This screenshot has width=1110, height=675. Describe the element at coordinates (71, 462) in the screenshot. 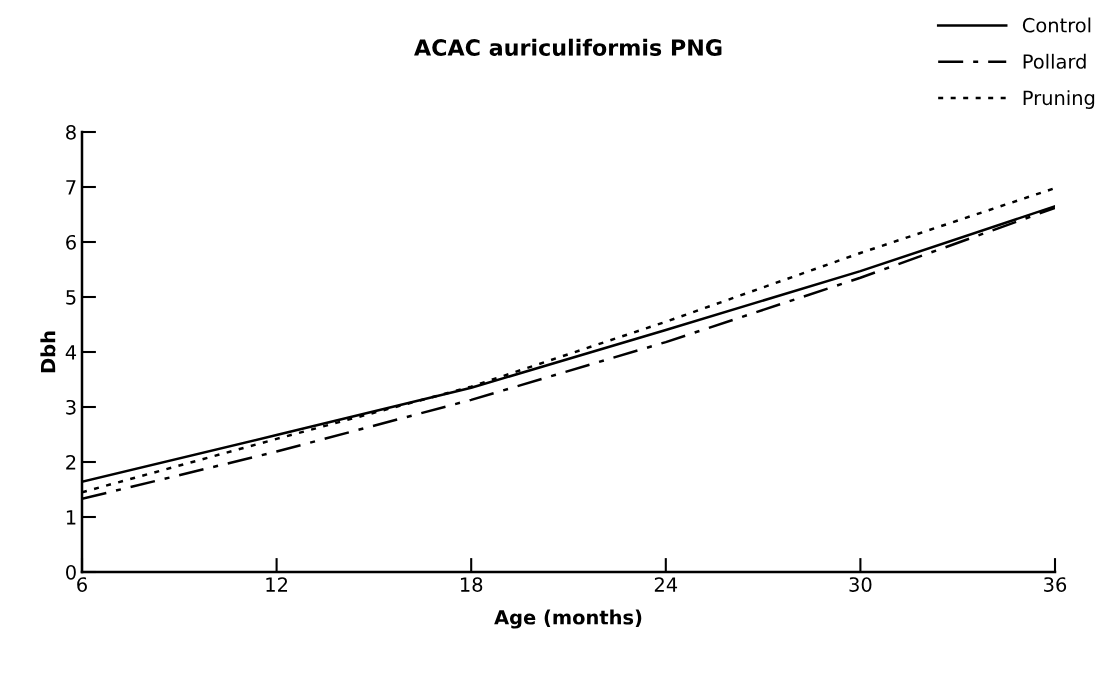

I see `y-tick-label: 2` at that location.